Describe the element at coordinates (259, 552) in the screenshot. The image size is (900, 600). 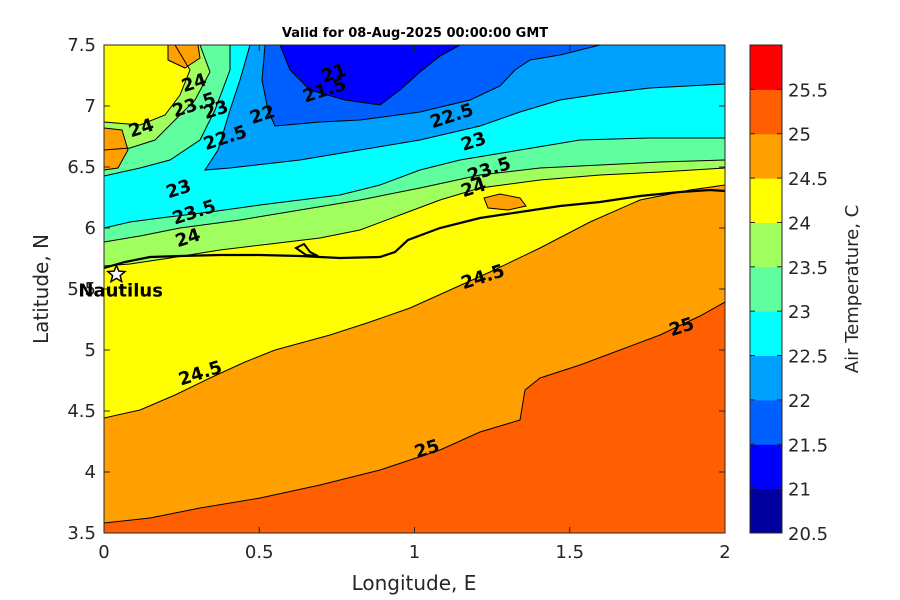
I see `x-tick-label: 0.5` at that location.